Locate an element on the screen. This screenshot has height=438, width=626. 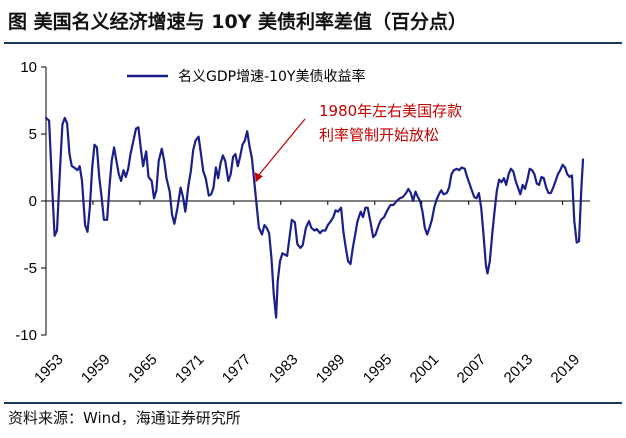
y-axis-ticks: 10 5 0 -5 -10 is located at coordinates (30, 201).